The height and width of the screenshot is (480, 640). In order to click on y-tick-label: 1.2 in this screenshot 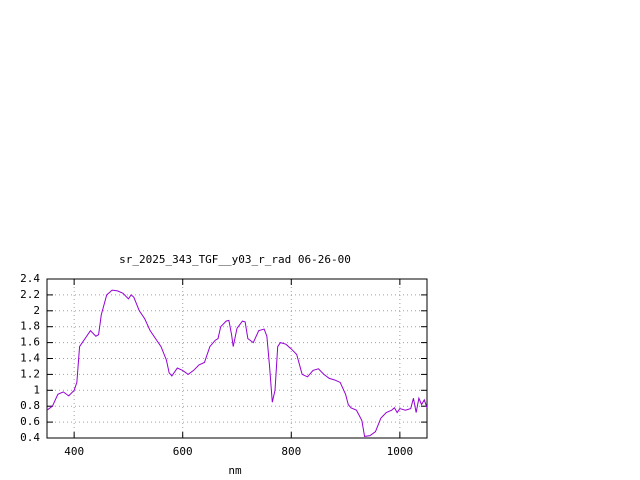, I will do `click(30, 373)`.